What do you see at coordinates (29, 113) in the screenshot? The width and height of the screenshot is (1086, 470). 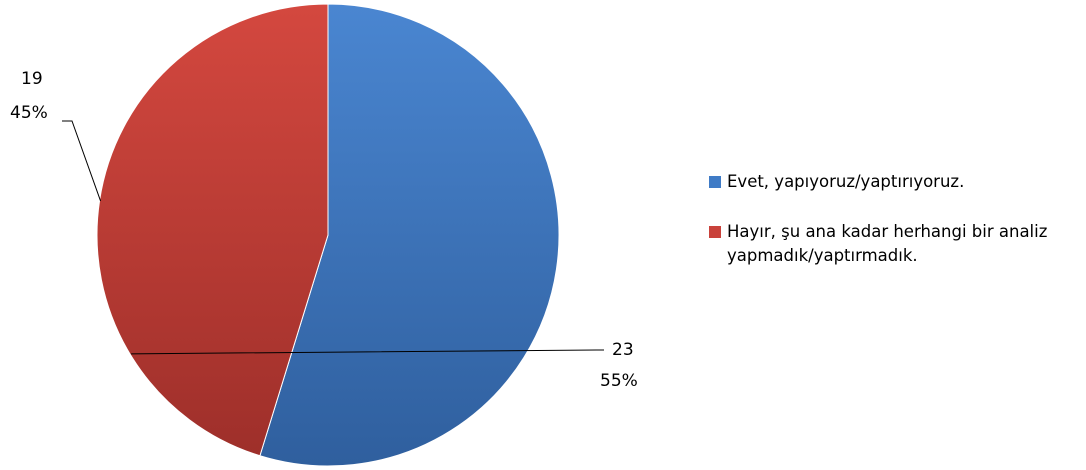 I see `data-label-percent-hayir: 45%` at bounding box center [29, 113].